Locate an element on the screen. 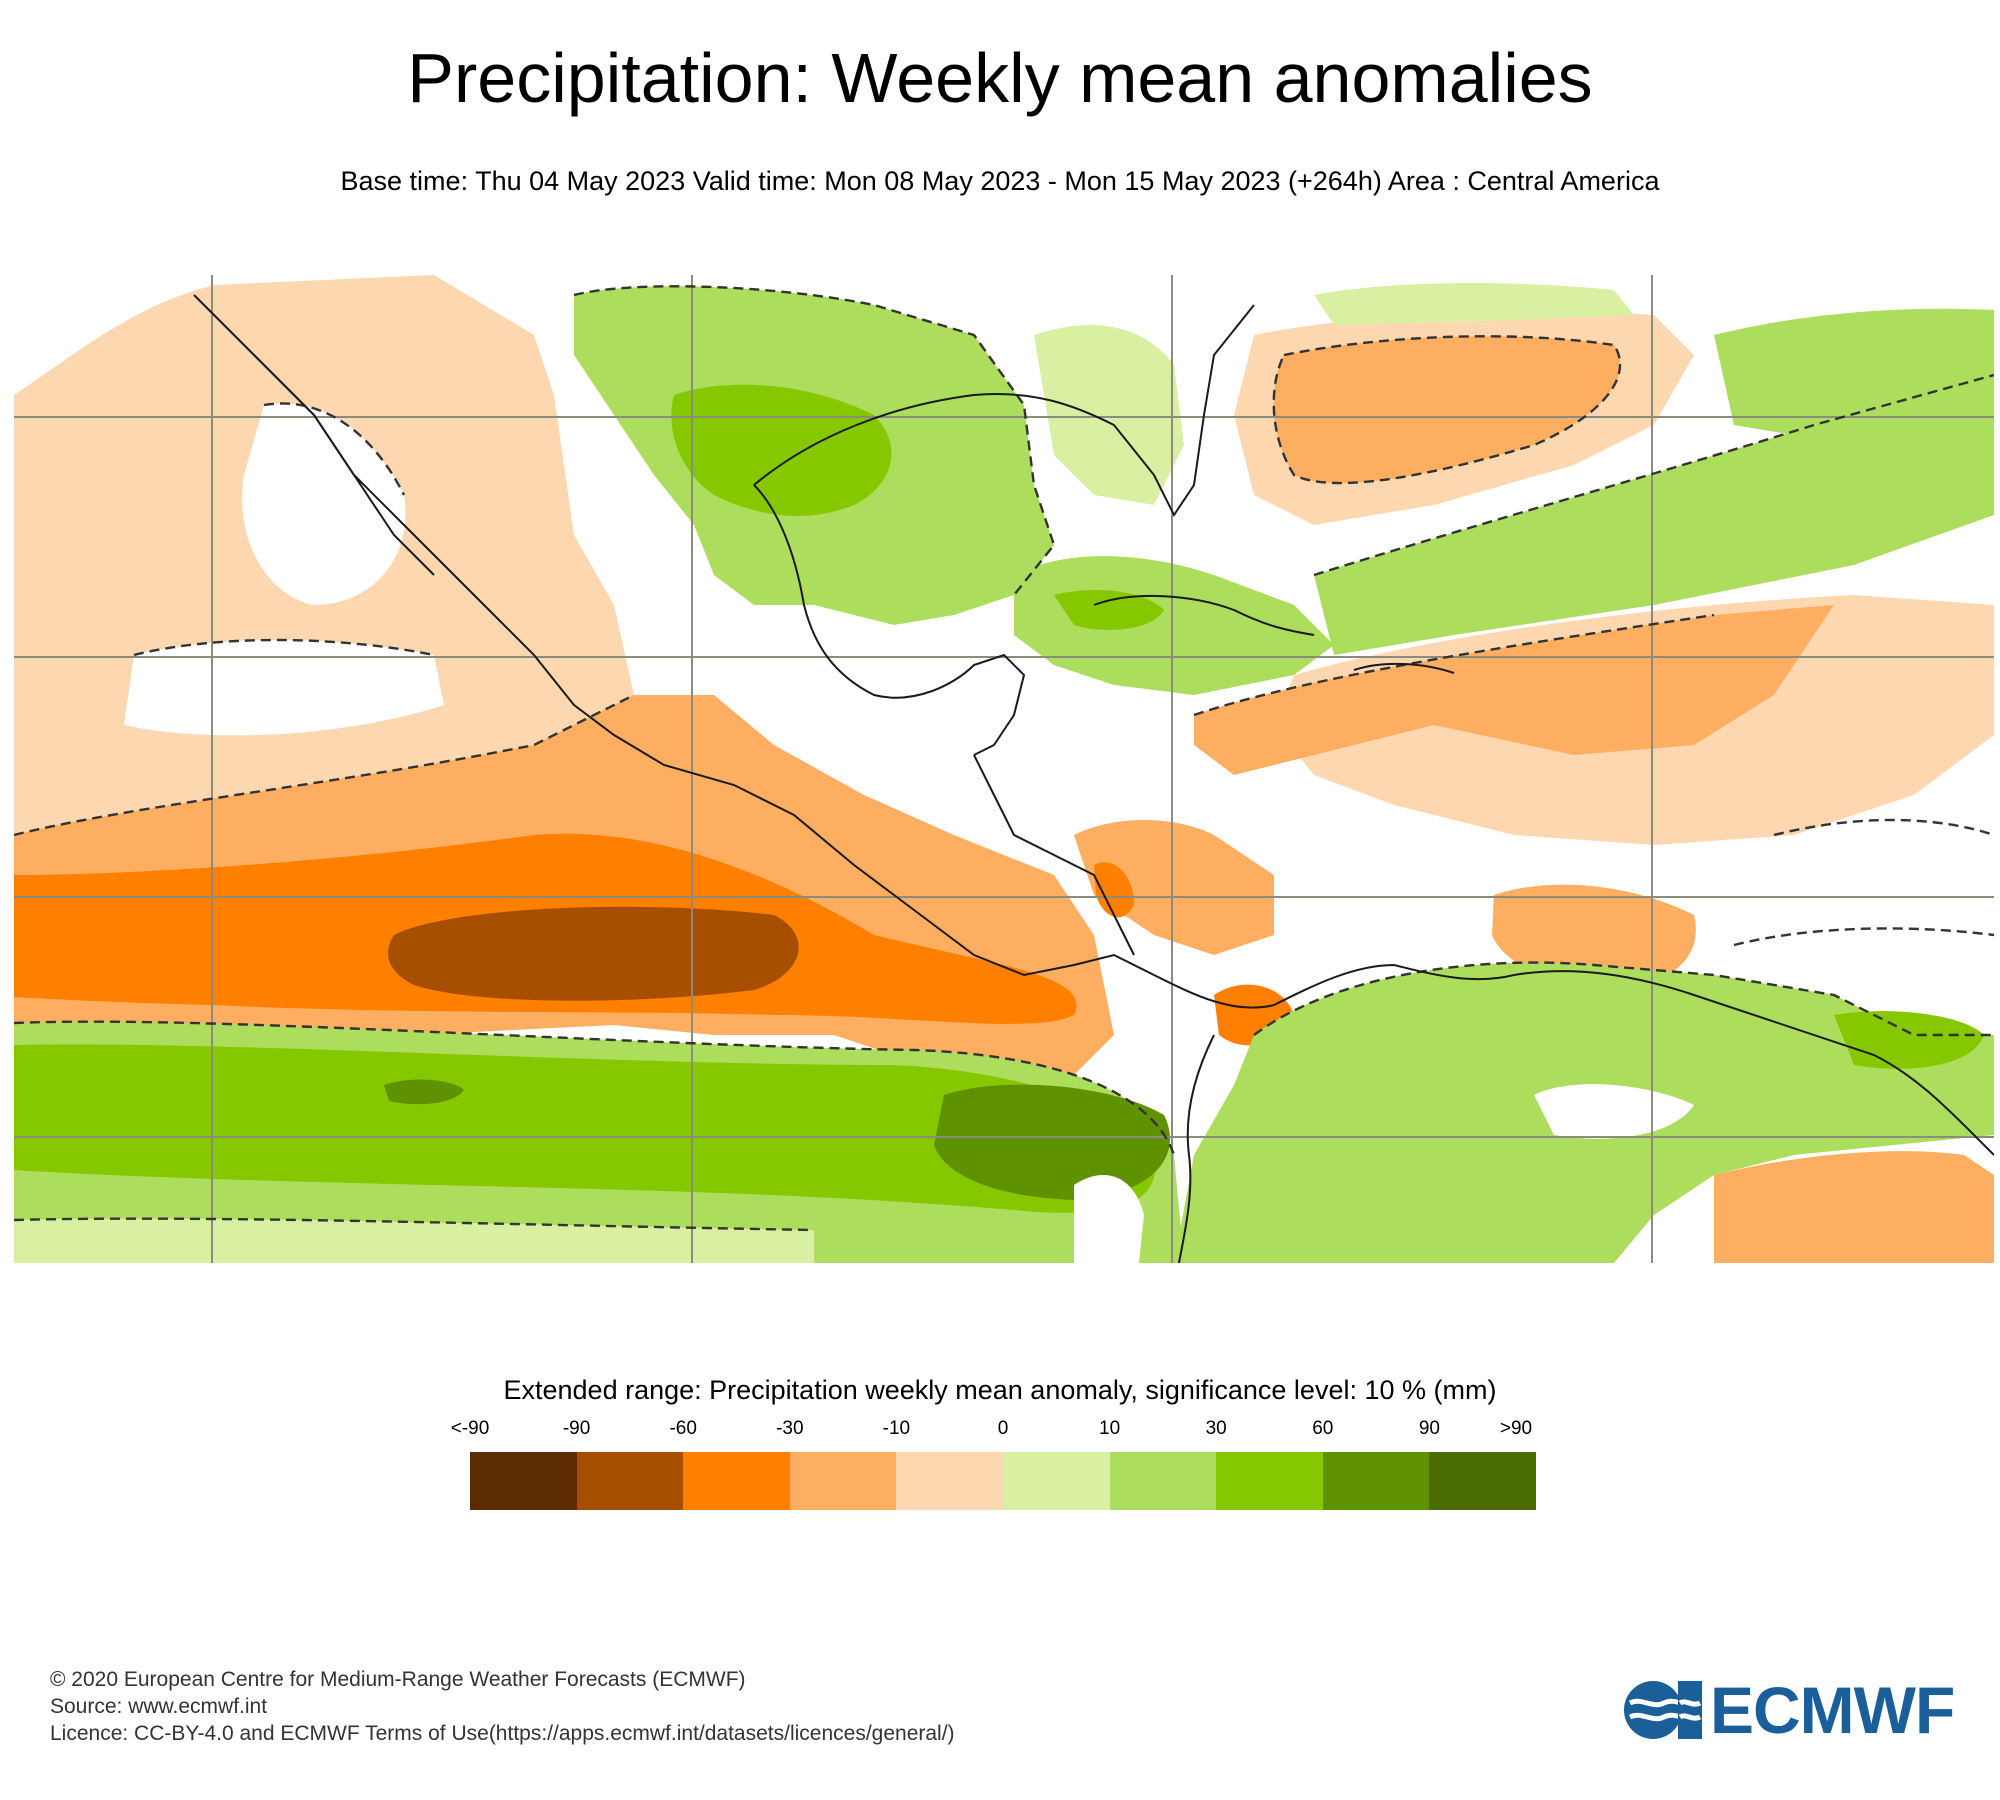 The height and width of the screenshot is (1800, 2000). anomaly-region-pos60-south-pacific is located at coordinates (1052, 1142).